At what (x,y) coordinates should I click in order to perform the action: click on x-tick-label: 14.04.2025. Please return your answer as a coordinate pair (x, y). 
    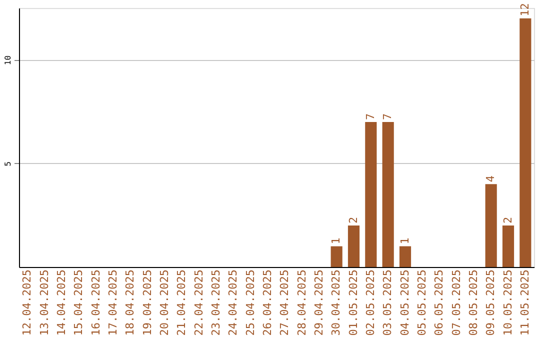
    Looking at the image, I should click on (61, 303).